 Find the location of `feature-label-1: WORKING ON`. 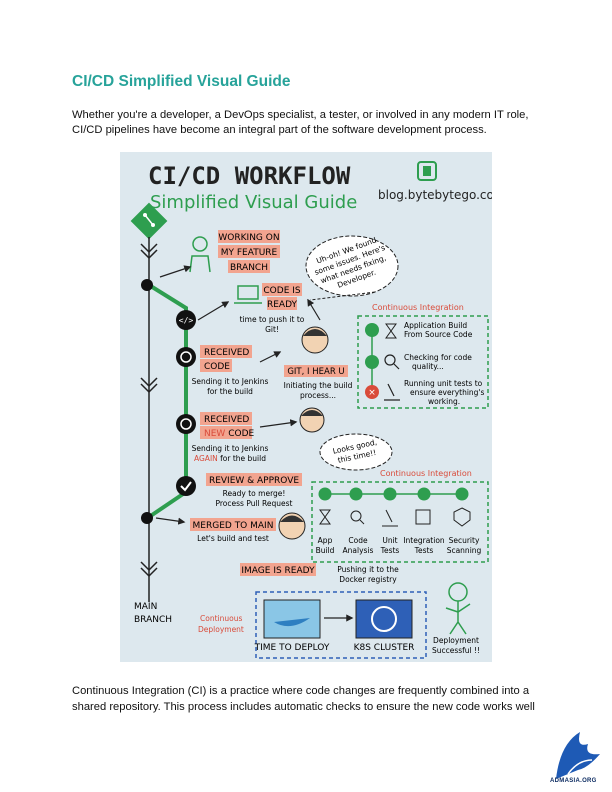

feature-label-1: WORKING ON is located at coordinates (248, 238).